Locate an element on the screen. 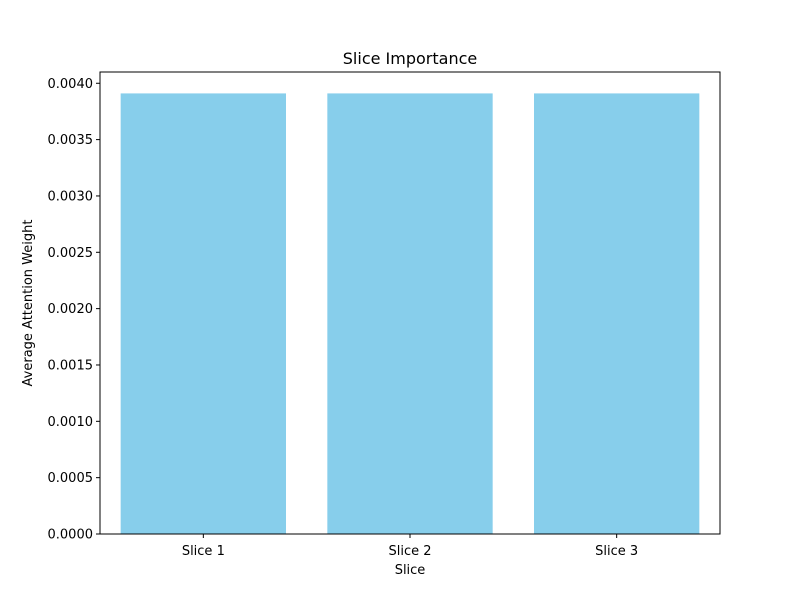  y-tick-label: 0.0010 is located at coordinates (71, 422).